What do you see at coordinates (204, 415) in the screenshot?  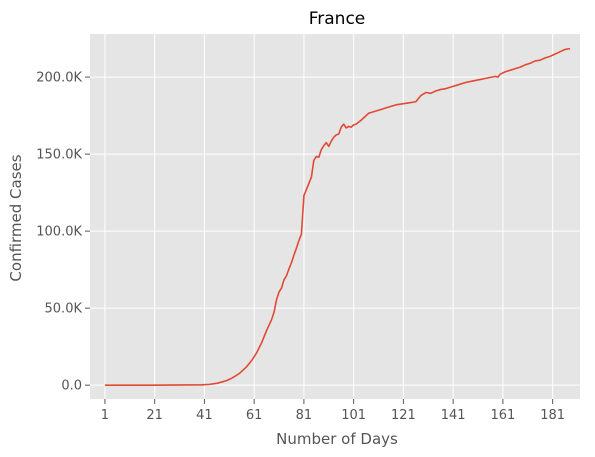 I see `x-tick-label: 41` at bounding box center [204, 415].